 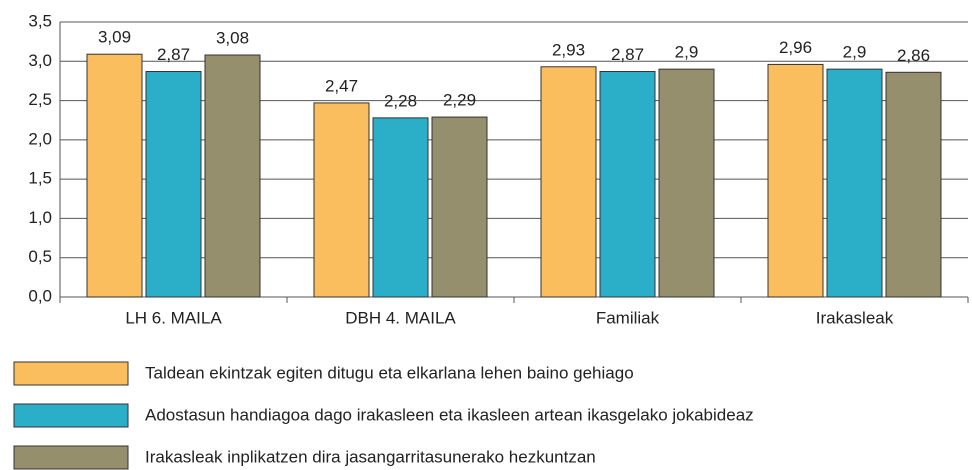 I want to click on value-label: 2,47, so click(x=341, y=85).